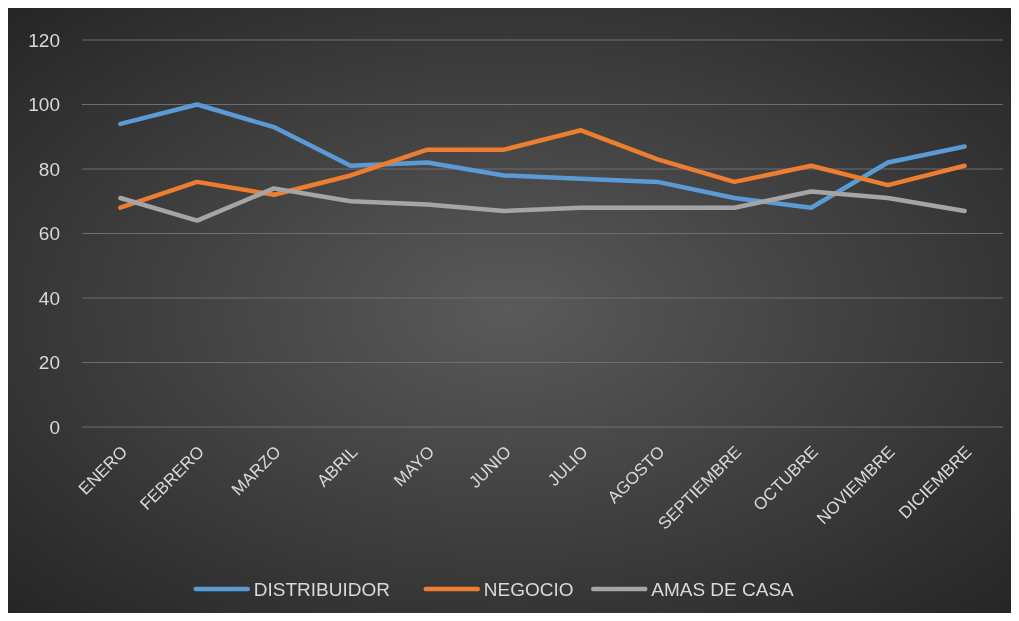 The height and width of the screenshot is (621, 1019). What do you see at coordinates (49, 363) in the screenshot?
I see `y-tick-label: 20` at bounding box center [49, 363].